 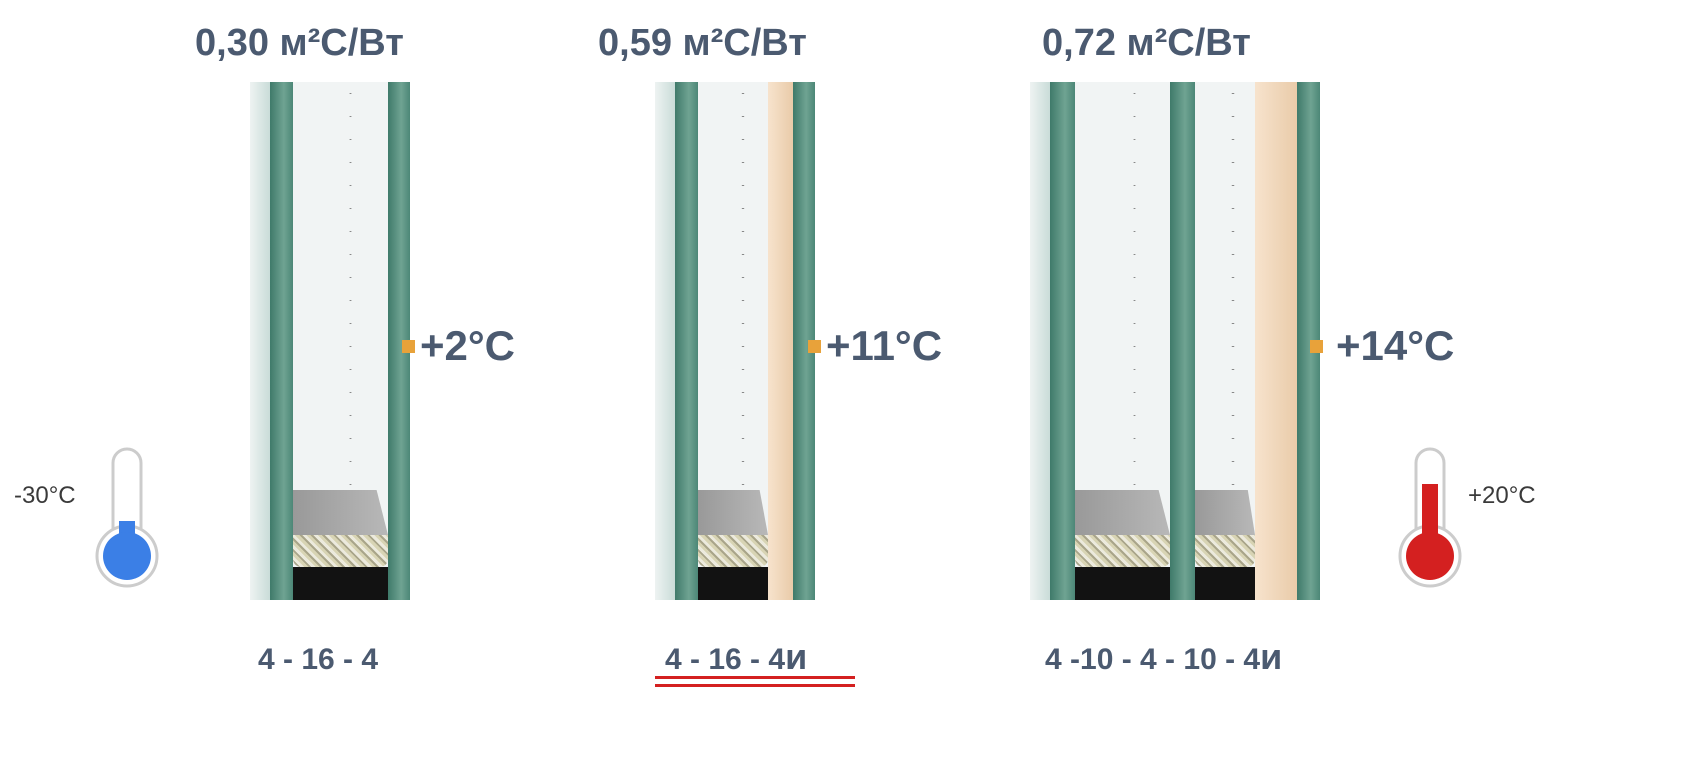 What do you see at coordinates (1502, 495) in the screenshot?
I see `inside-temp-label: +20°C` at bounding box center [1502, 495].